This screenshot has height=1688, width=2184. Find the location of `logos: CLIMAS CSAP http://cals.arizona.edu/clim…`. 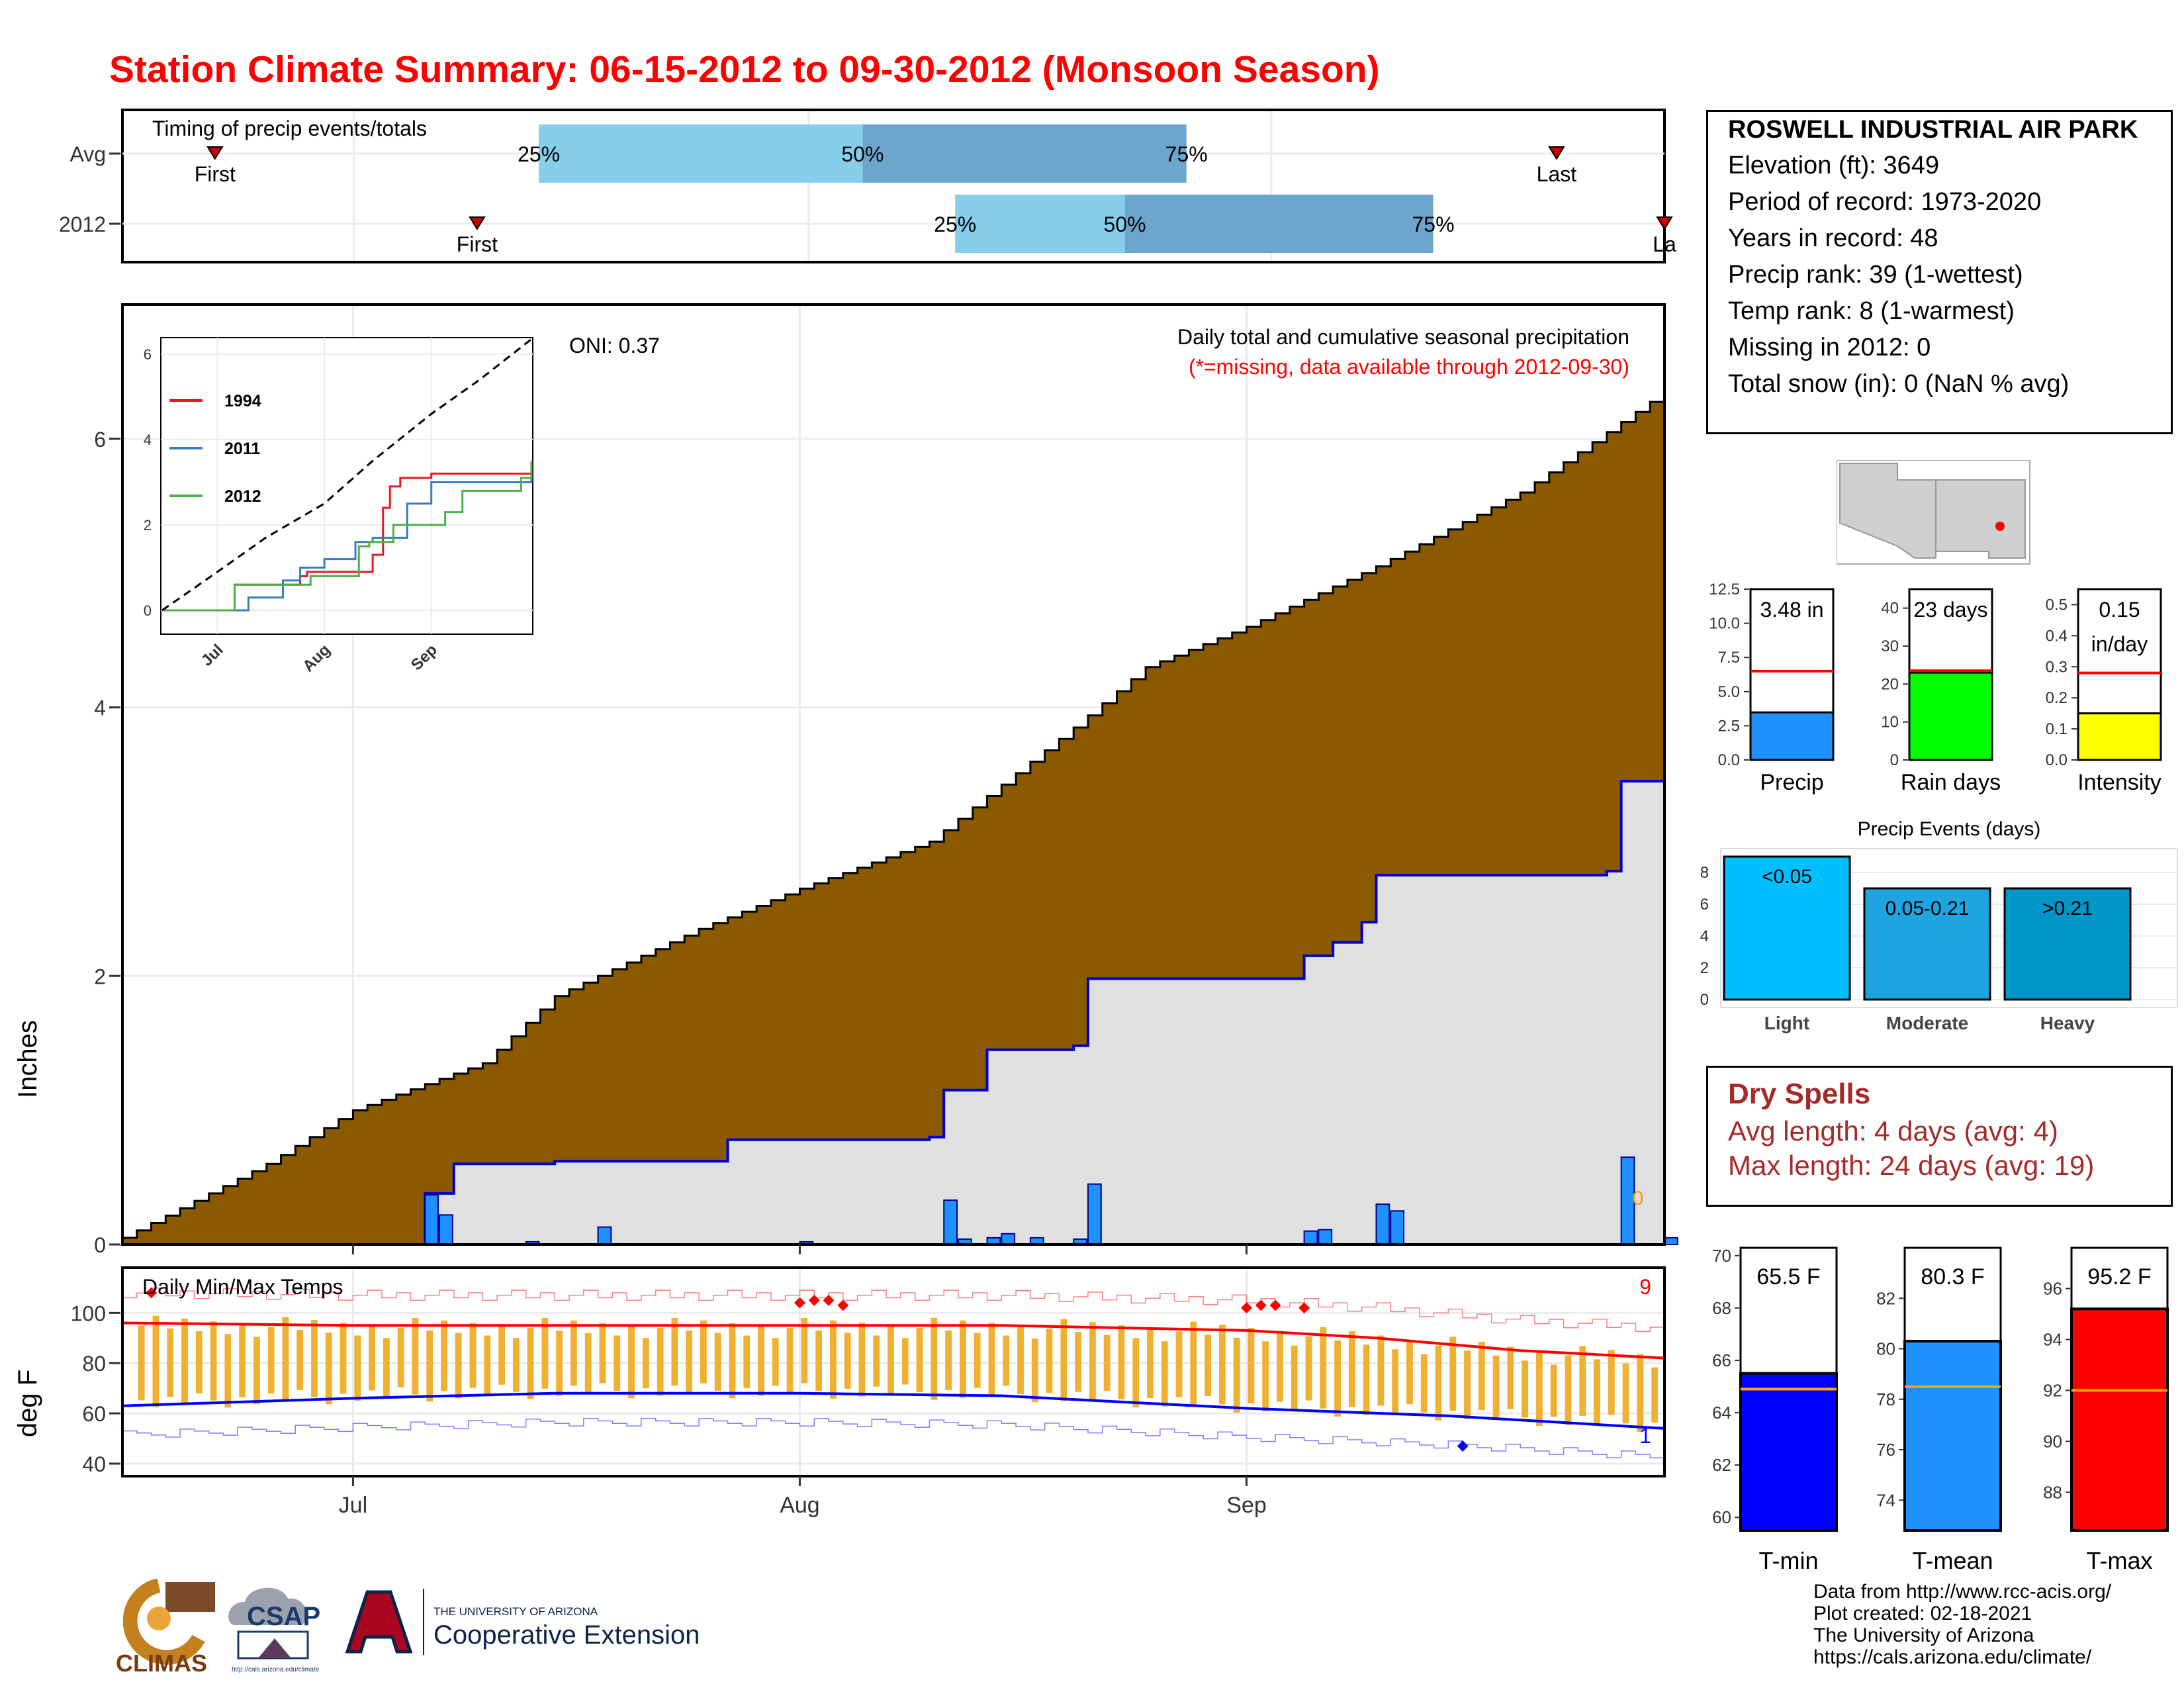

logos: CLIMAS CSAP http://cals.arizona.edu/clim… is located at coordinates (408, 1628).